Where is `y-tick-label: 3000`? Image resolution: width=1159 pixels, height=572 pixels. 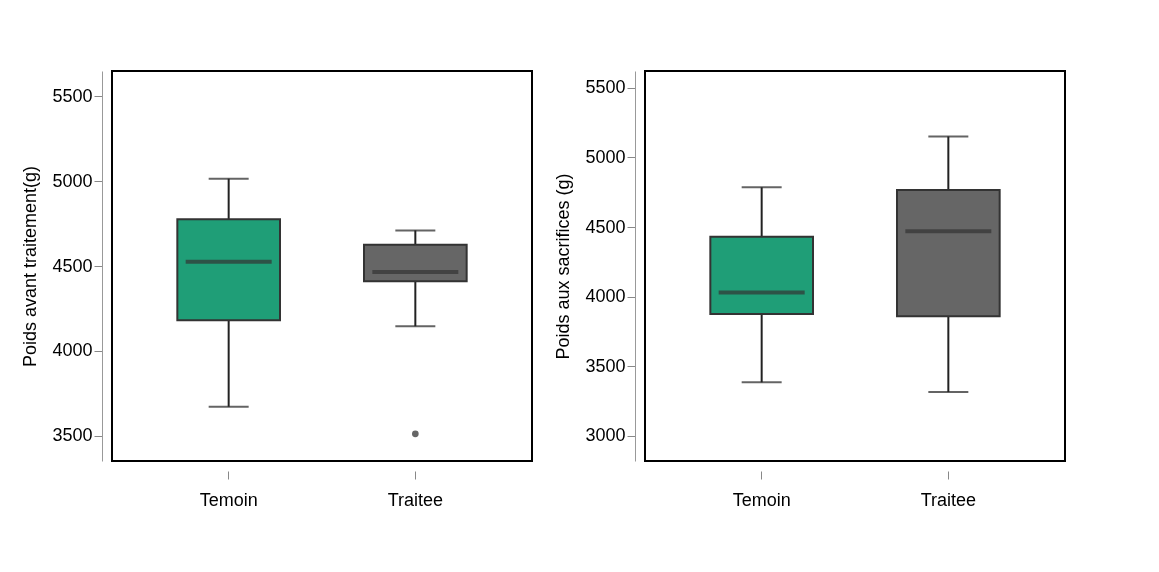
y-tick-label: 3000 is located at coordinates (605, 435).